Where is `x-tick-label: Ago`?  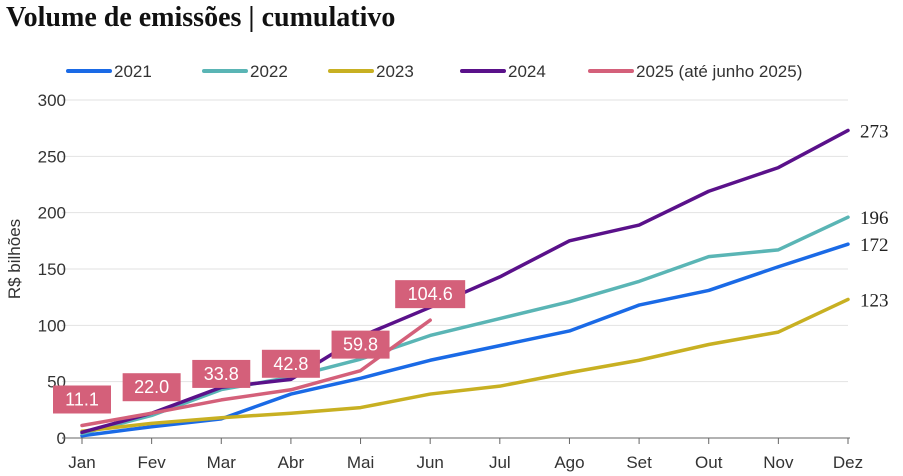
x-tick-label: Ago is located at coordinates (569, 462).